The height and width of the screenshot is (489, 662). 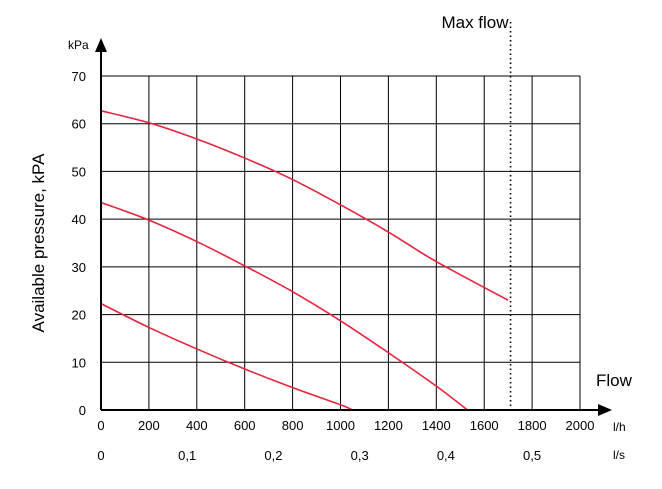 I want to click on y-tick-label: 70, so click(x=79, y=76).